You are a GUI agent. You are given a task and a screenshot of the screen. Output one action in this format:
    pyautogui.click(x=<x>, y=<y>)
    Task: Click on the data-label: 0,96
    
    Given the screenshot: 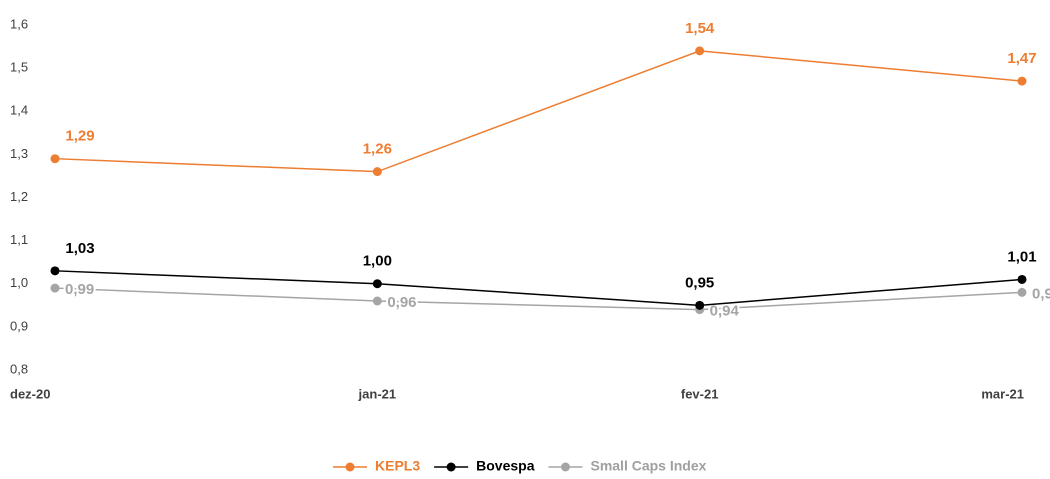 What is the action you would take?
    pyautogui.click(x=401, y=302)
    